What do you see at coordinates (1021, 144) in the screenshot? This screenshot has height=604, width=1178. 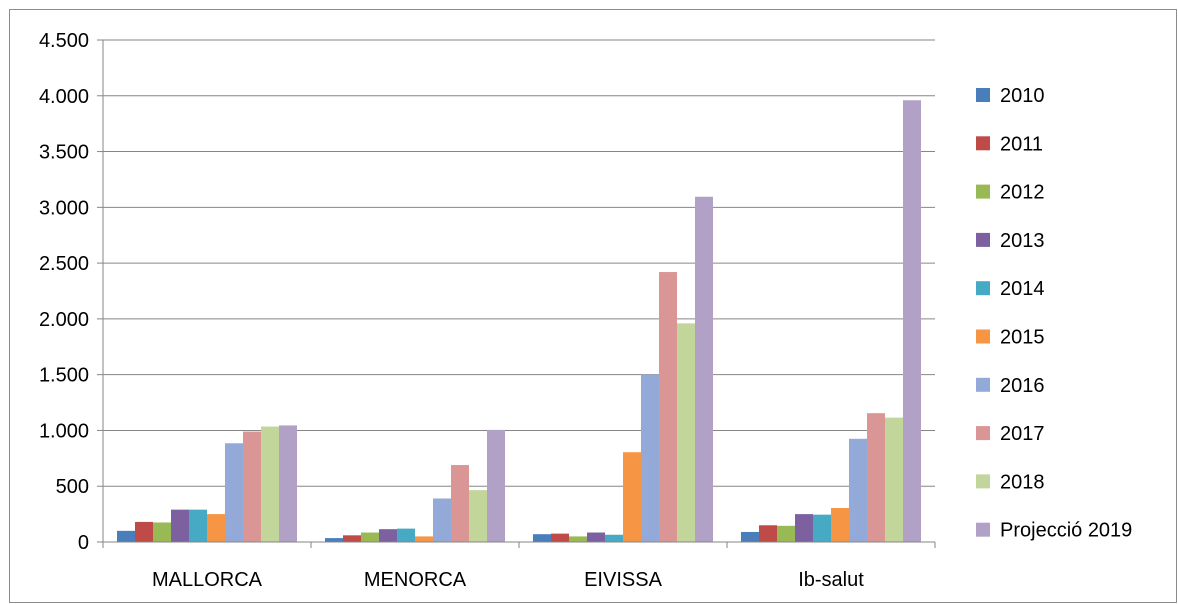 I see `legend-label: 2011` at bounding box center [1021, 144].